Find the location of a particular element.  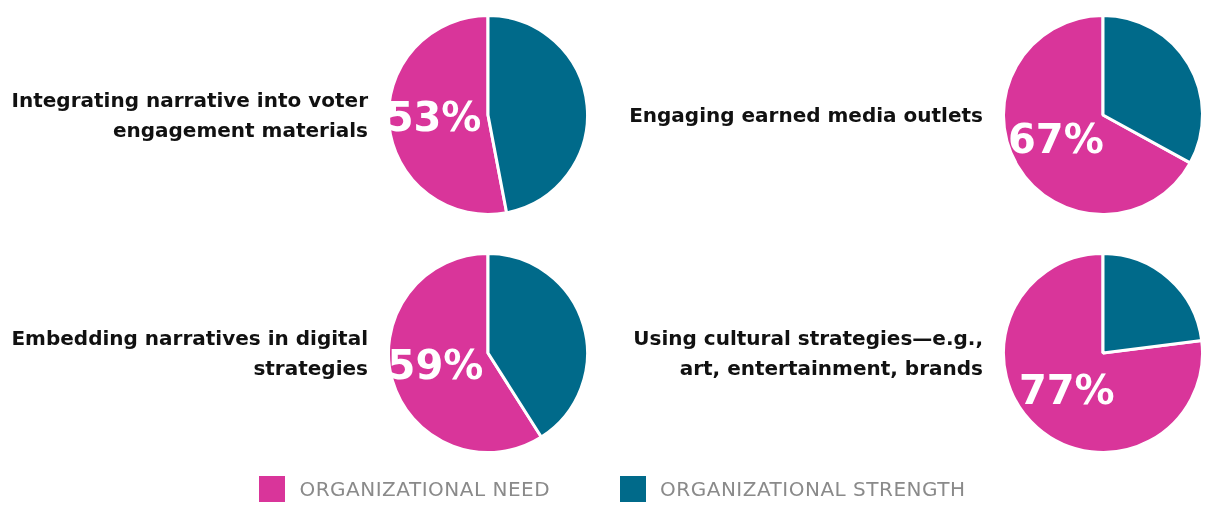

data-label: 67% is located at coordinates (1056, 139).